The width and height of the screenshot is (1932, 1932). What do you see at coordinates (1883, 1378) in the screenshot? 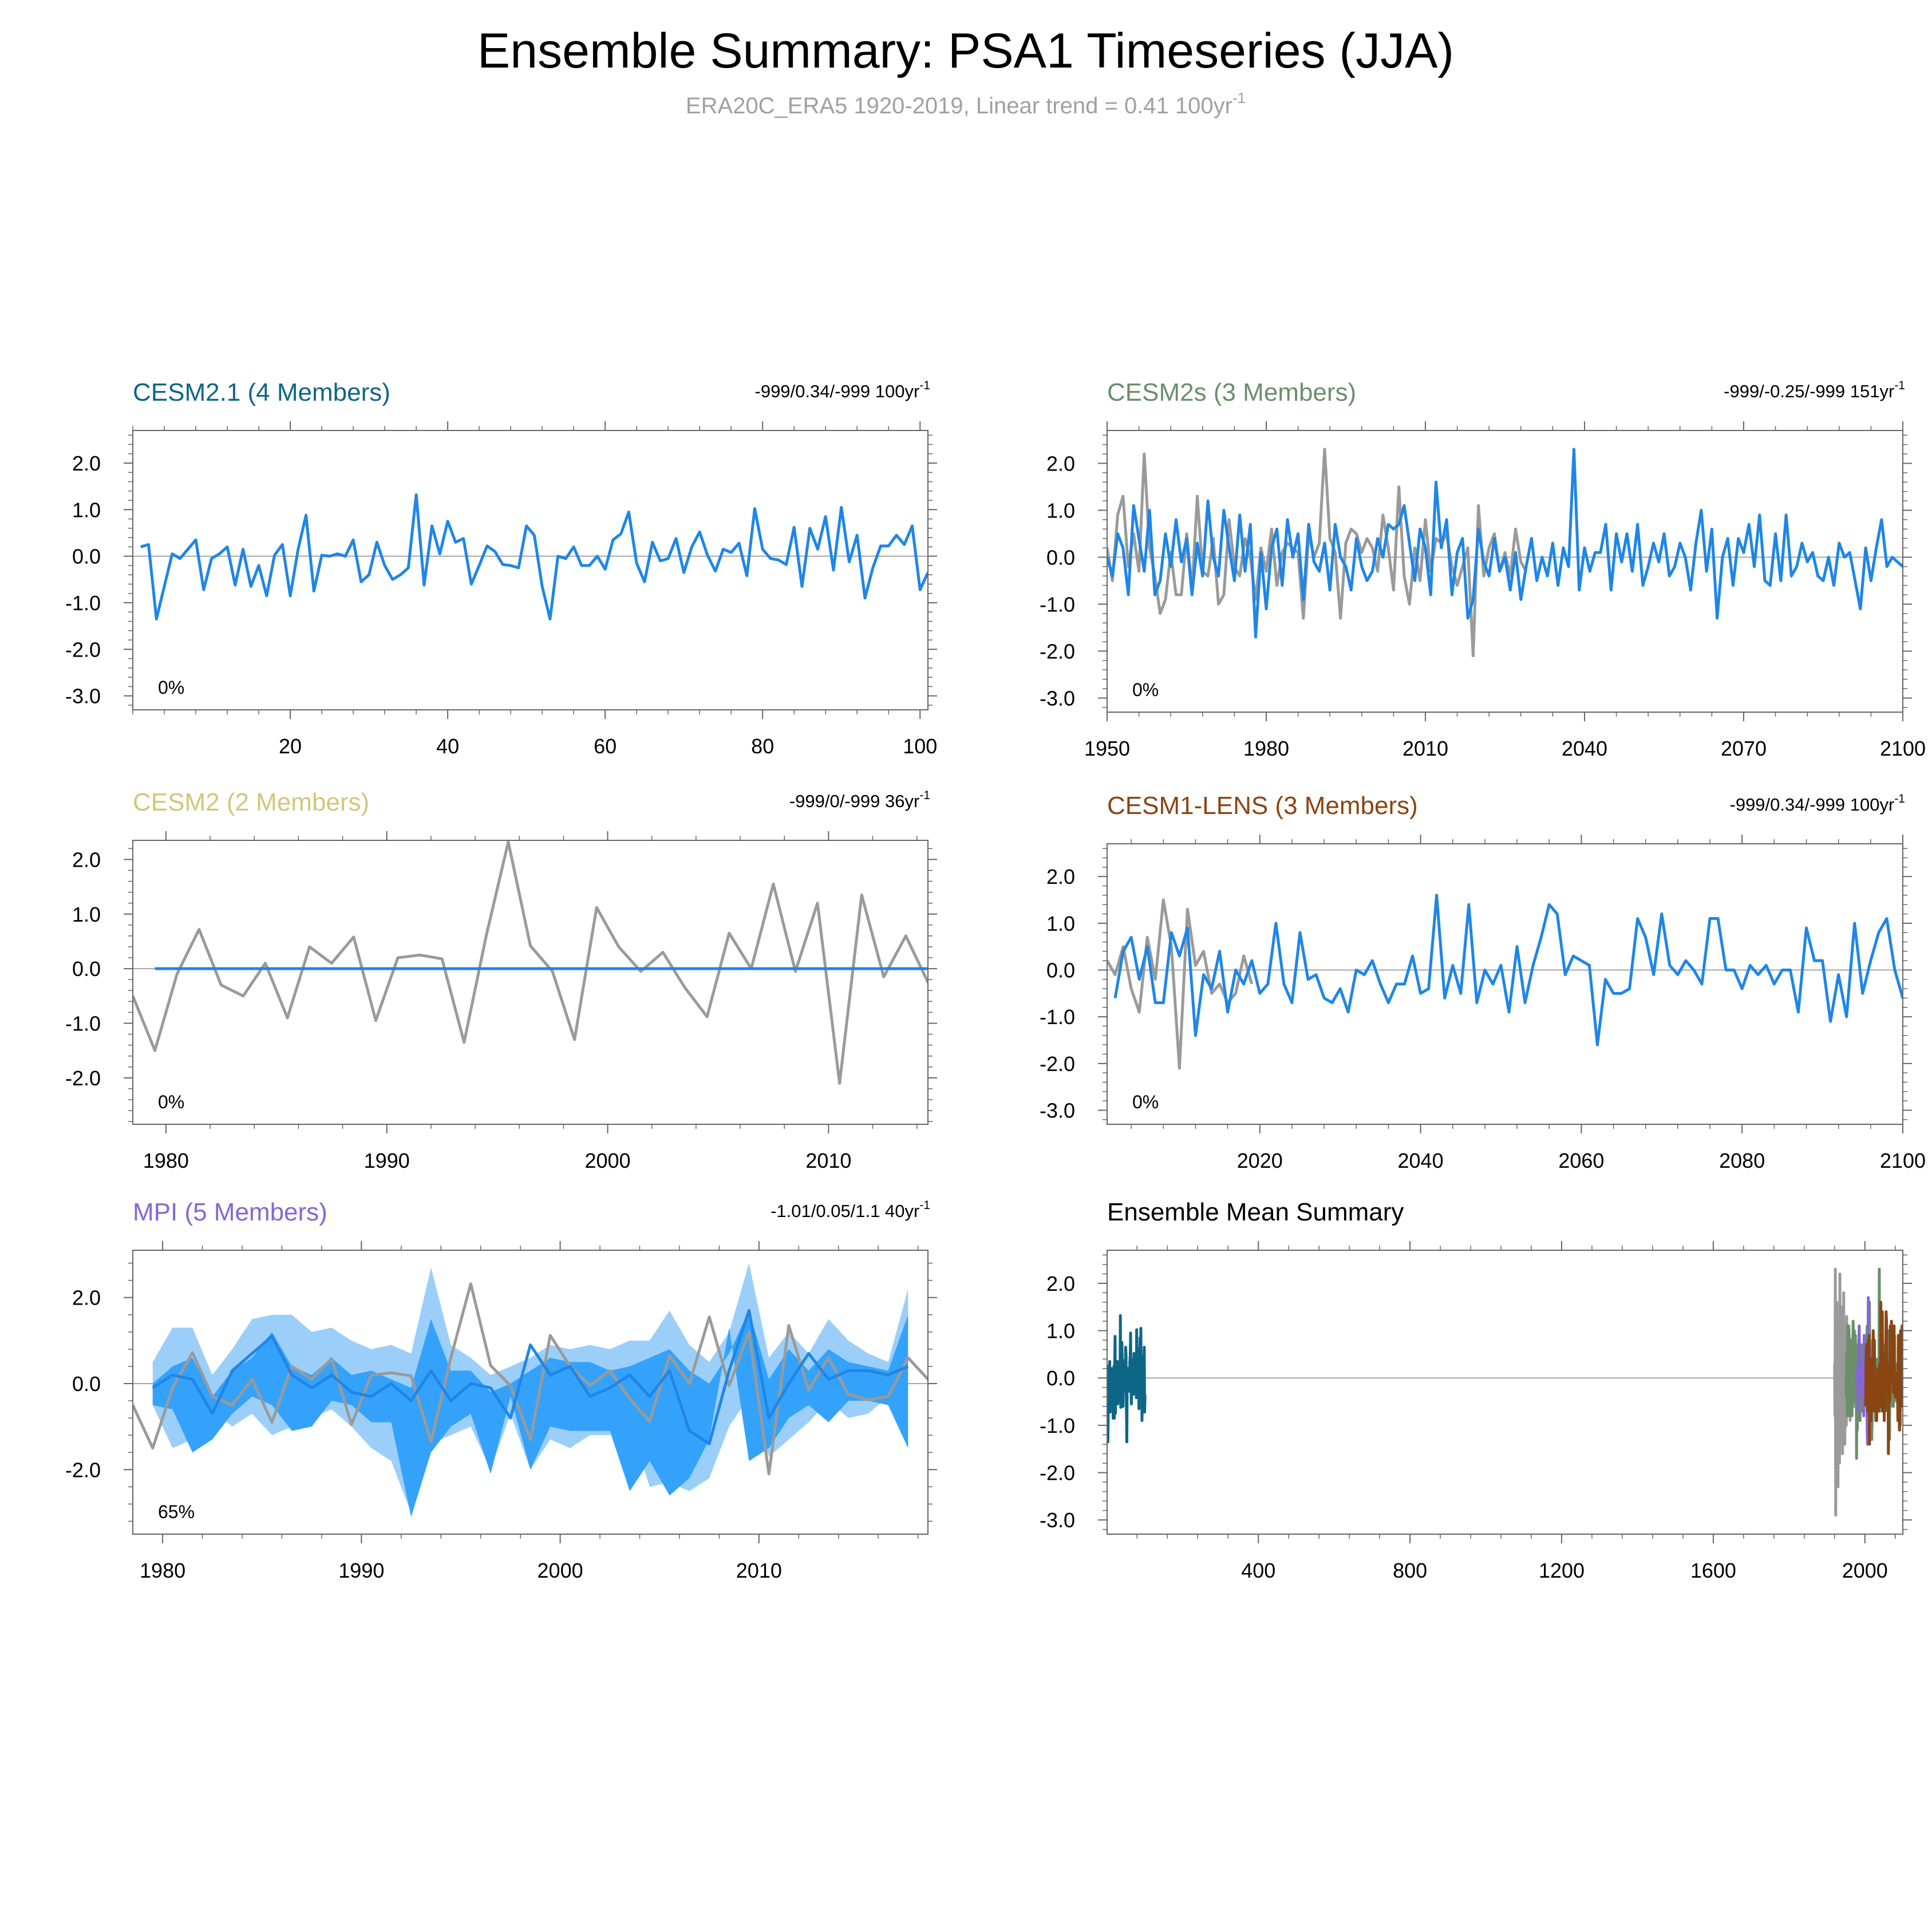
I see `series-line-cesm1lens` at bounding box center [1883, 1378].